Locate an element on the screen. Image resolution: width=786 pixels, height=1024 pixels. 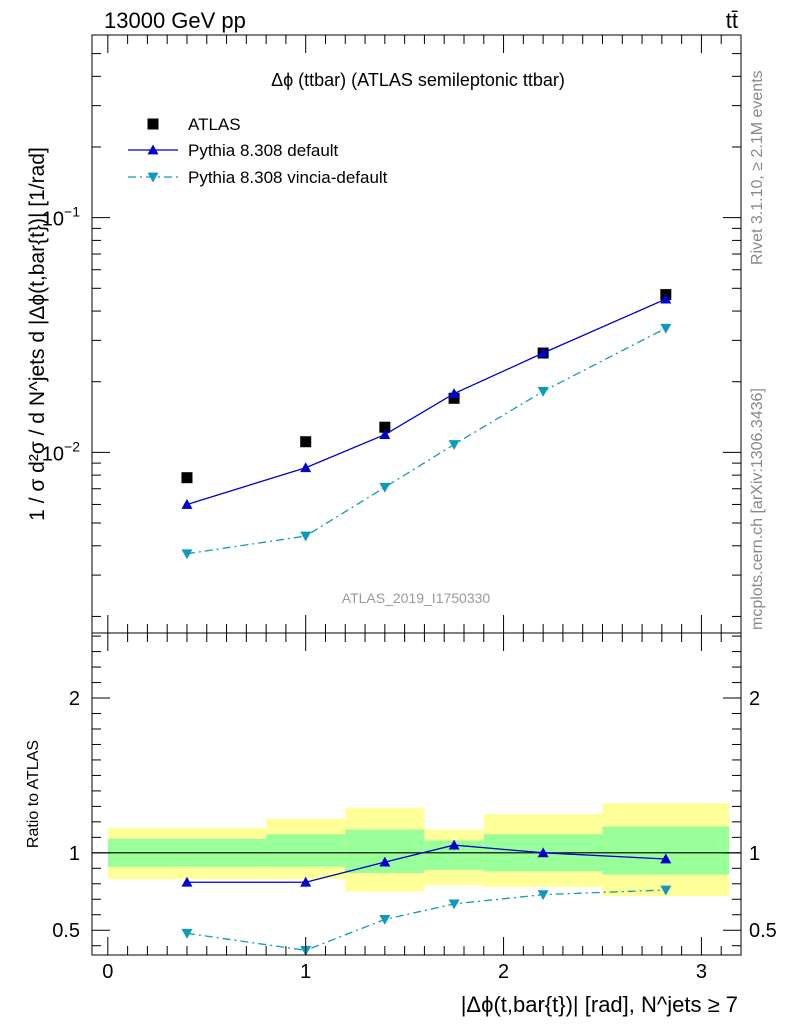
legend-label-atlas: ATLAS is located at coordinates (214, 124).